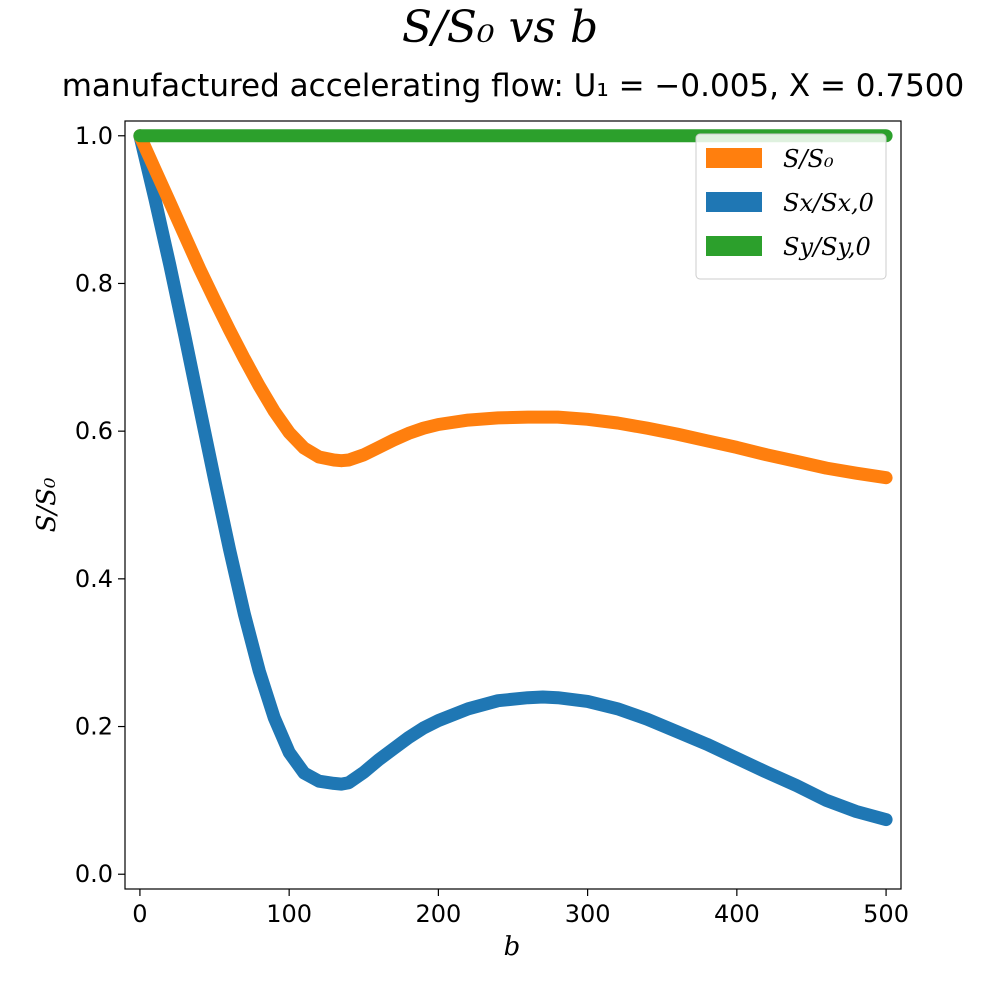 This screenshot has width=1000, height=1000. What do you see at coordinates (886, 914) in the screenshot?
I see `x-tick-label: 500` at bounding box center [886, 914].